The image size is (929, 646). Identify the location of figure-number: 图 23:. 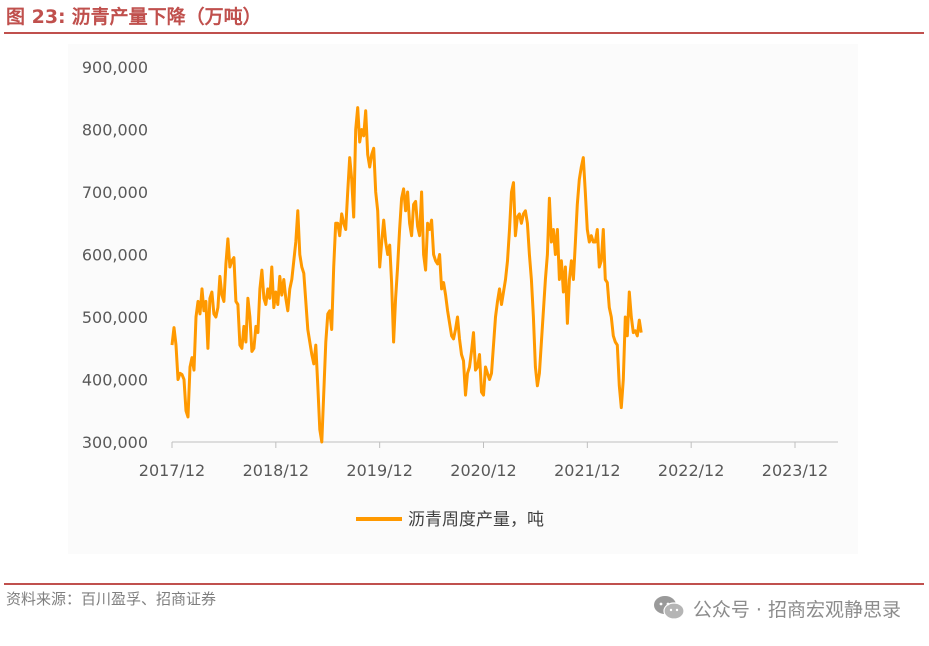
(36, 17).